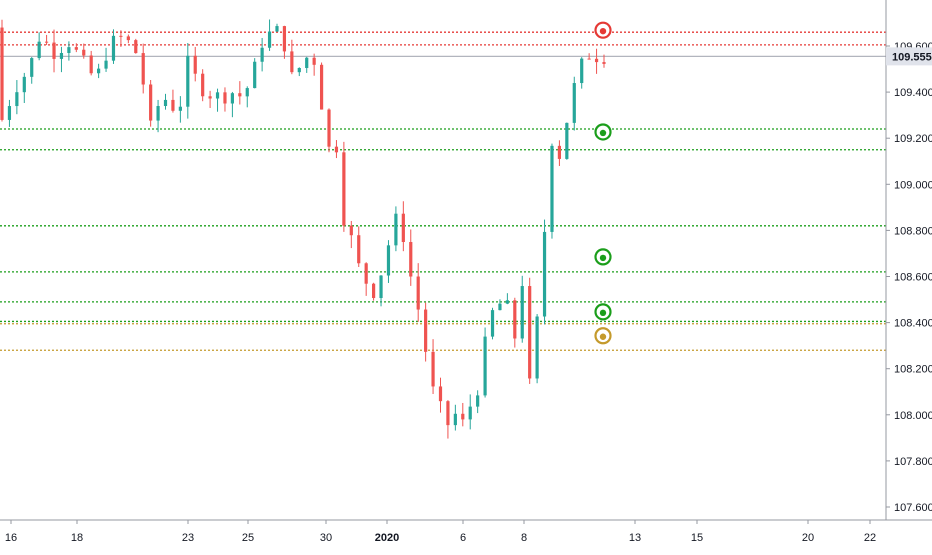  I want to click on price-tick-label: 107.800, so click(913, 462).